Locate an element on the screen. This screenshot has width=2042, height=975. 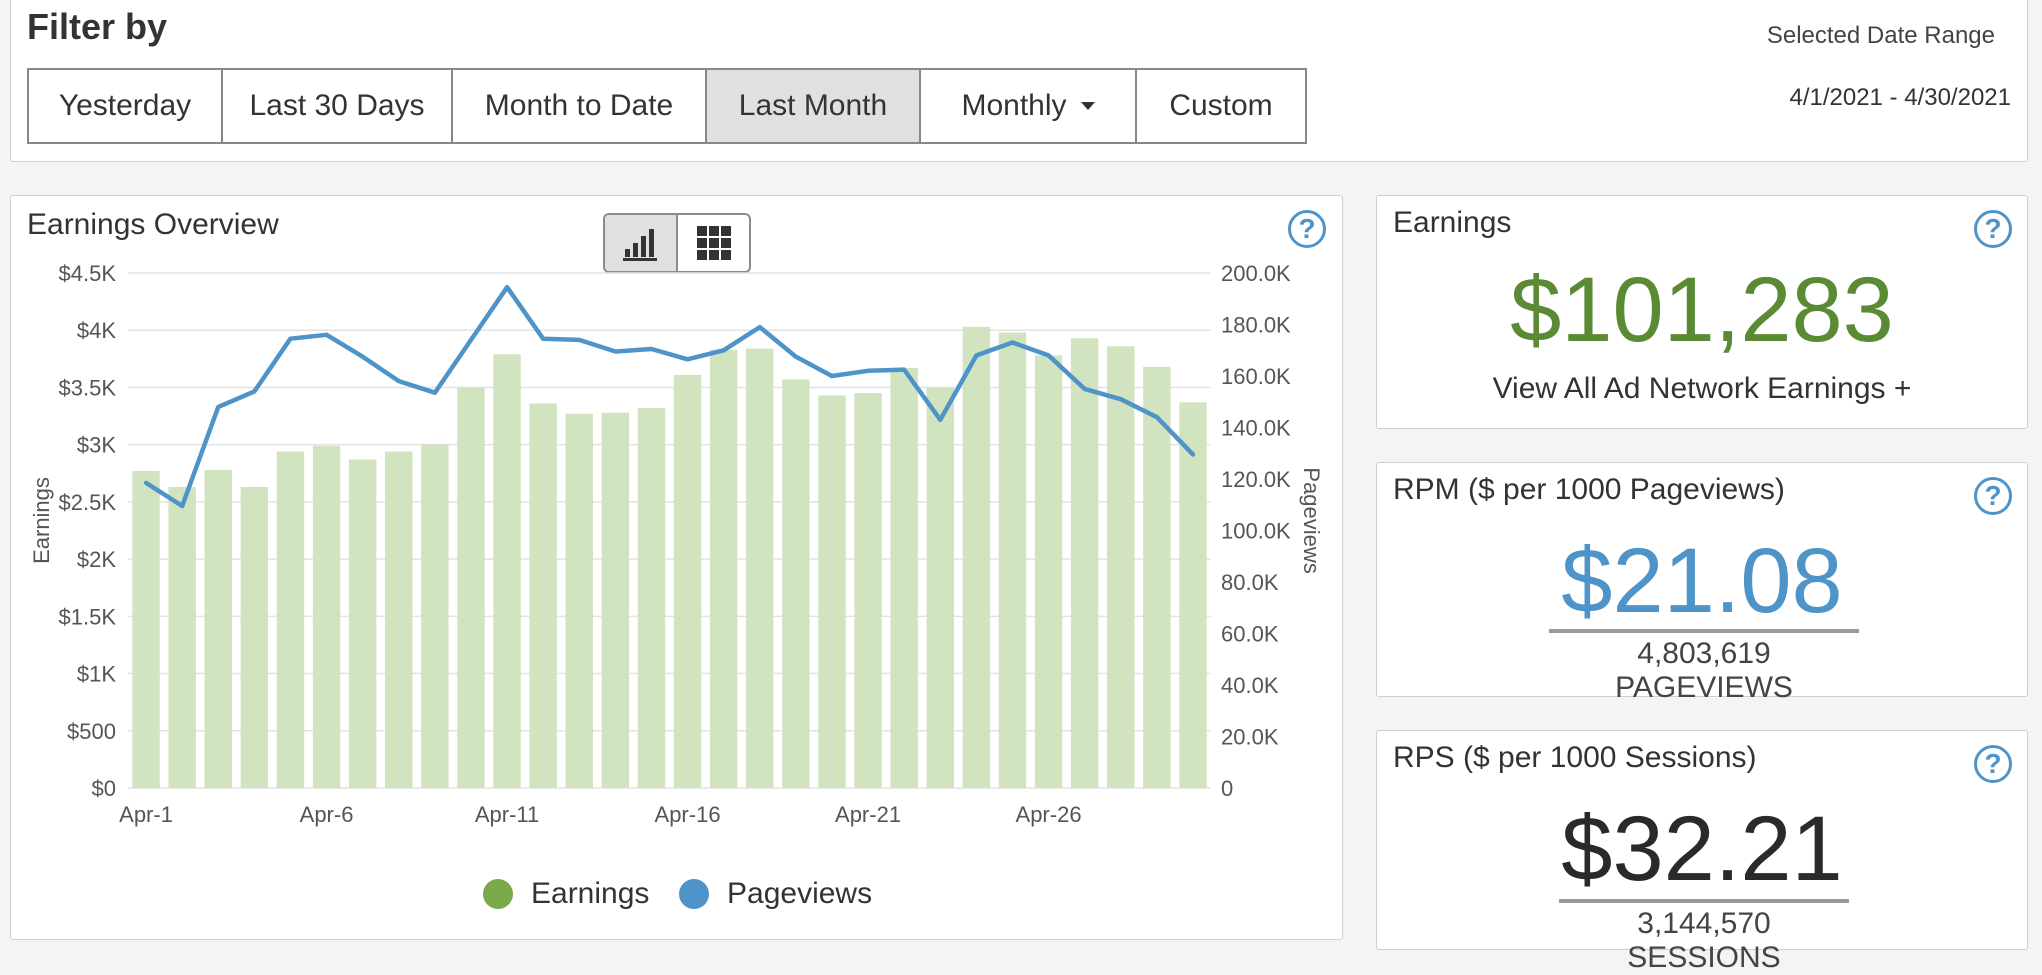
grid-icon is located at coordinates (713, 243).